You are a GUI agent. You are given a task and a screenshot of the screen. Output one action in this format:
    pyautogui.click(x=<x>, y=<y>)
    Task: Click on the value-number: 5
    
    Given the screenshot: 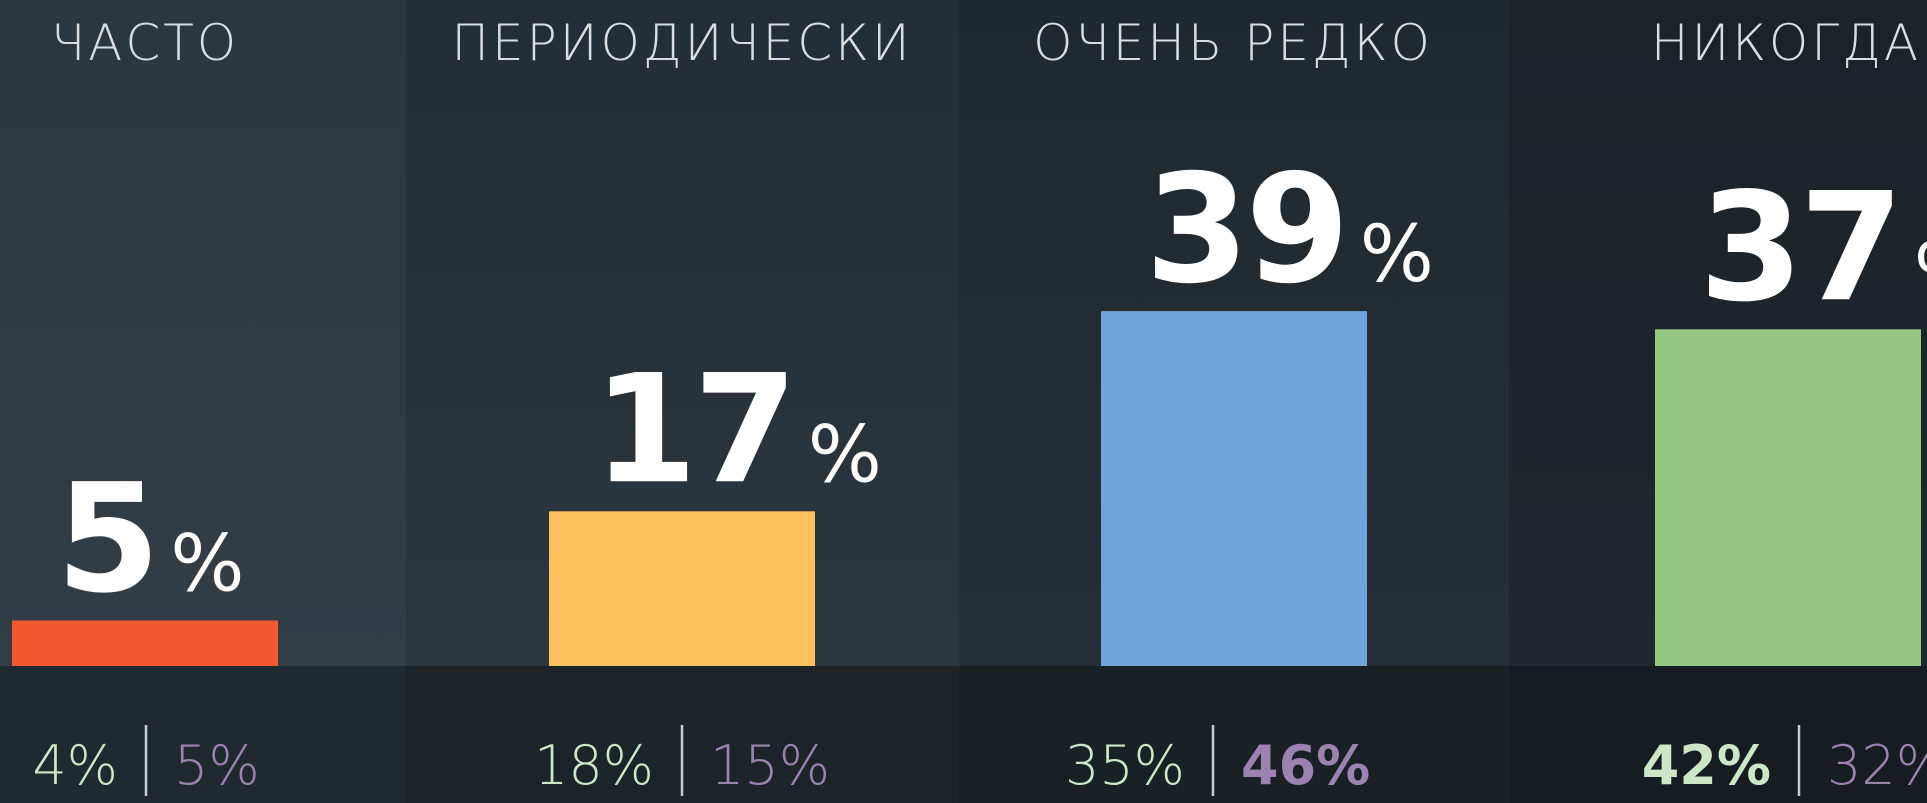 What is the action you would take?
    pyautogui.click(x=106, y=540)
    